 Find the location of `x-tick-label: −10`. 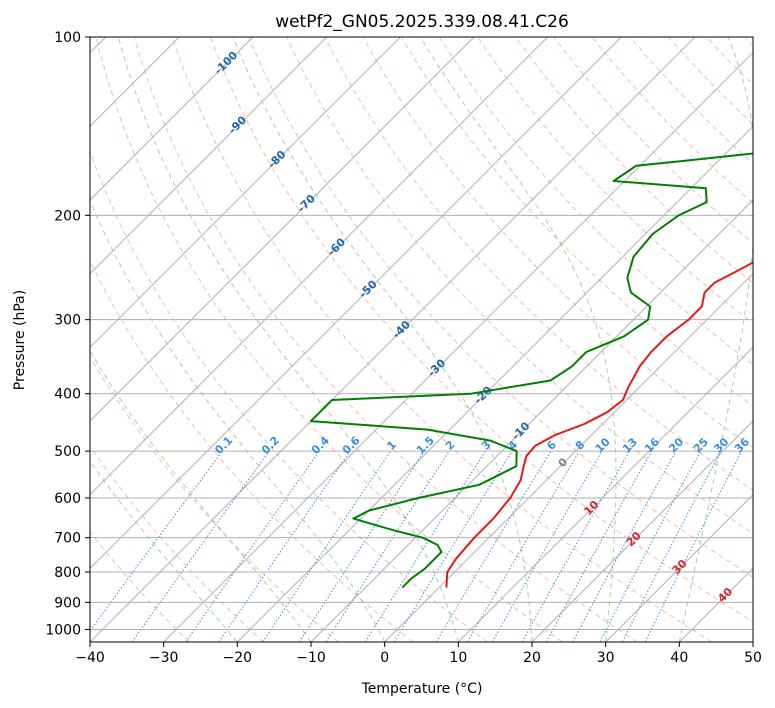

x-tick-label: −10 is located at coordinates (311, 658).